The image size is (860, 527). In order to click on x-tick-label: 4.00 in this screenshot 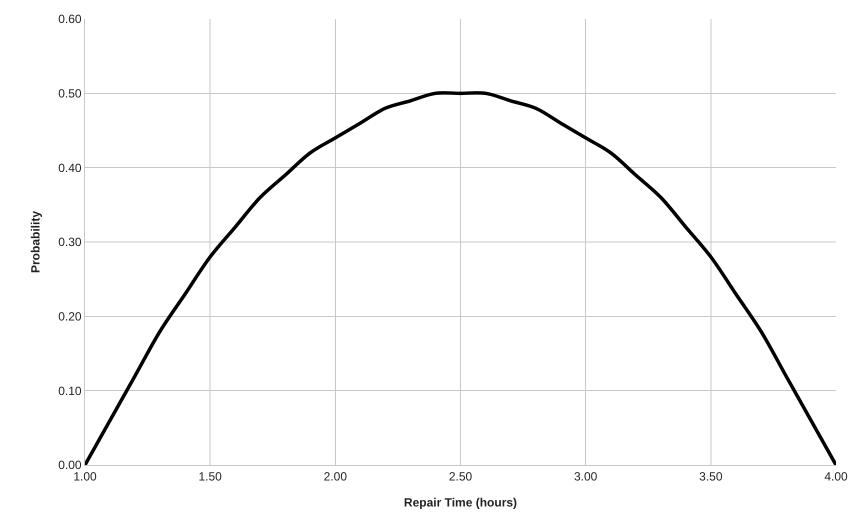, I will do `click(836, 476)`.